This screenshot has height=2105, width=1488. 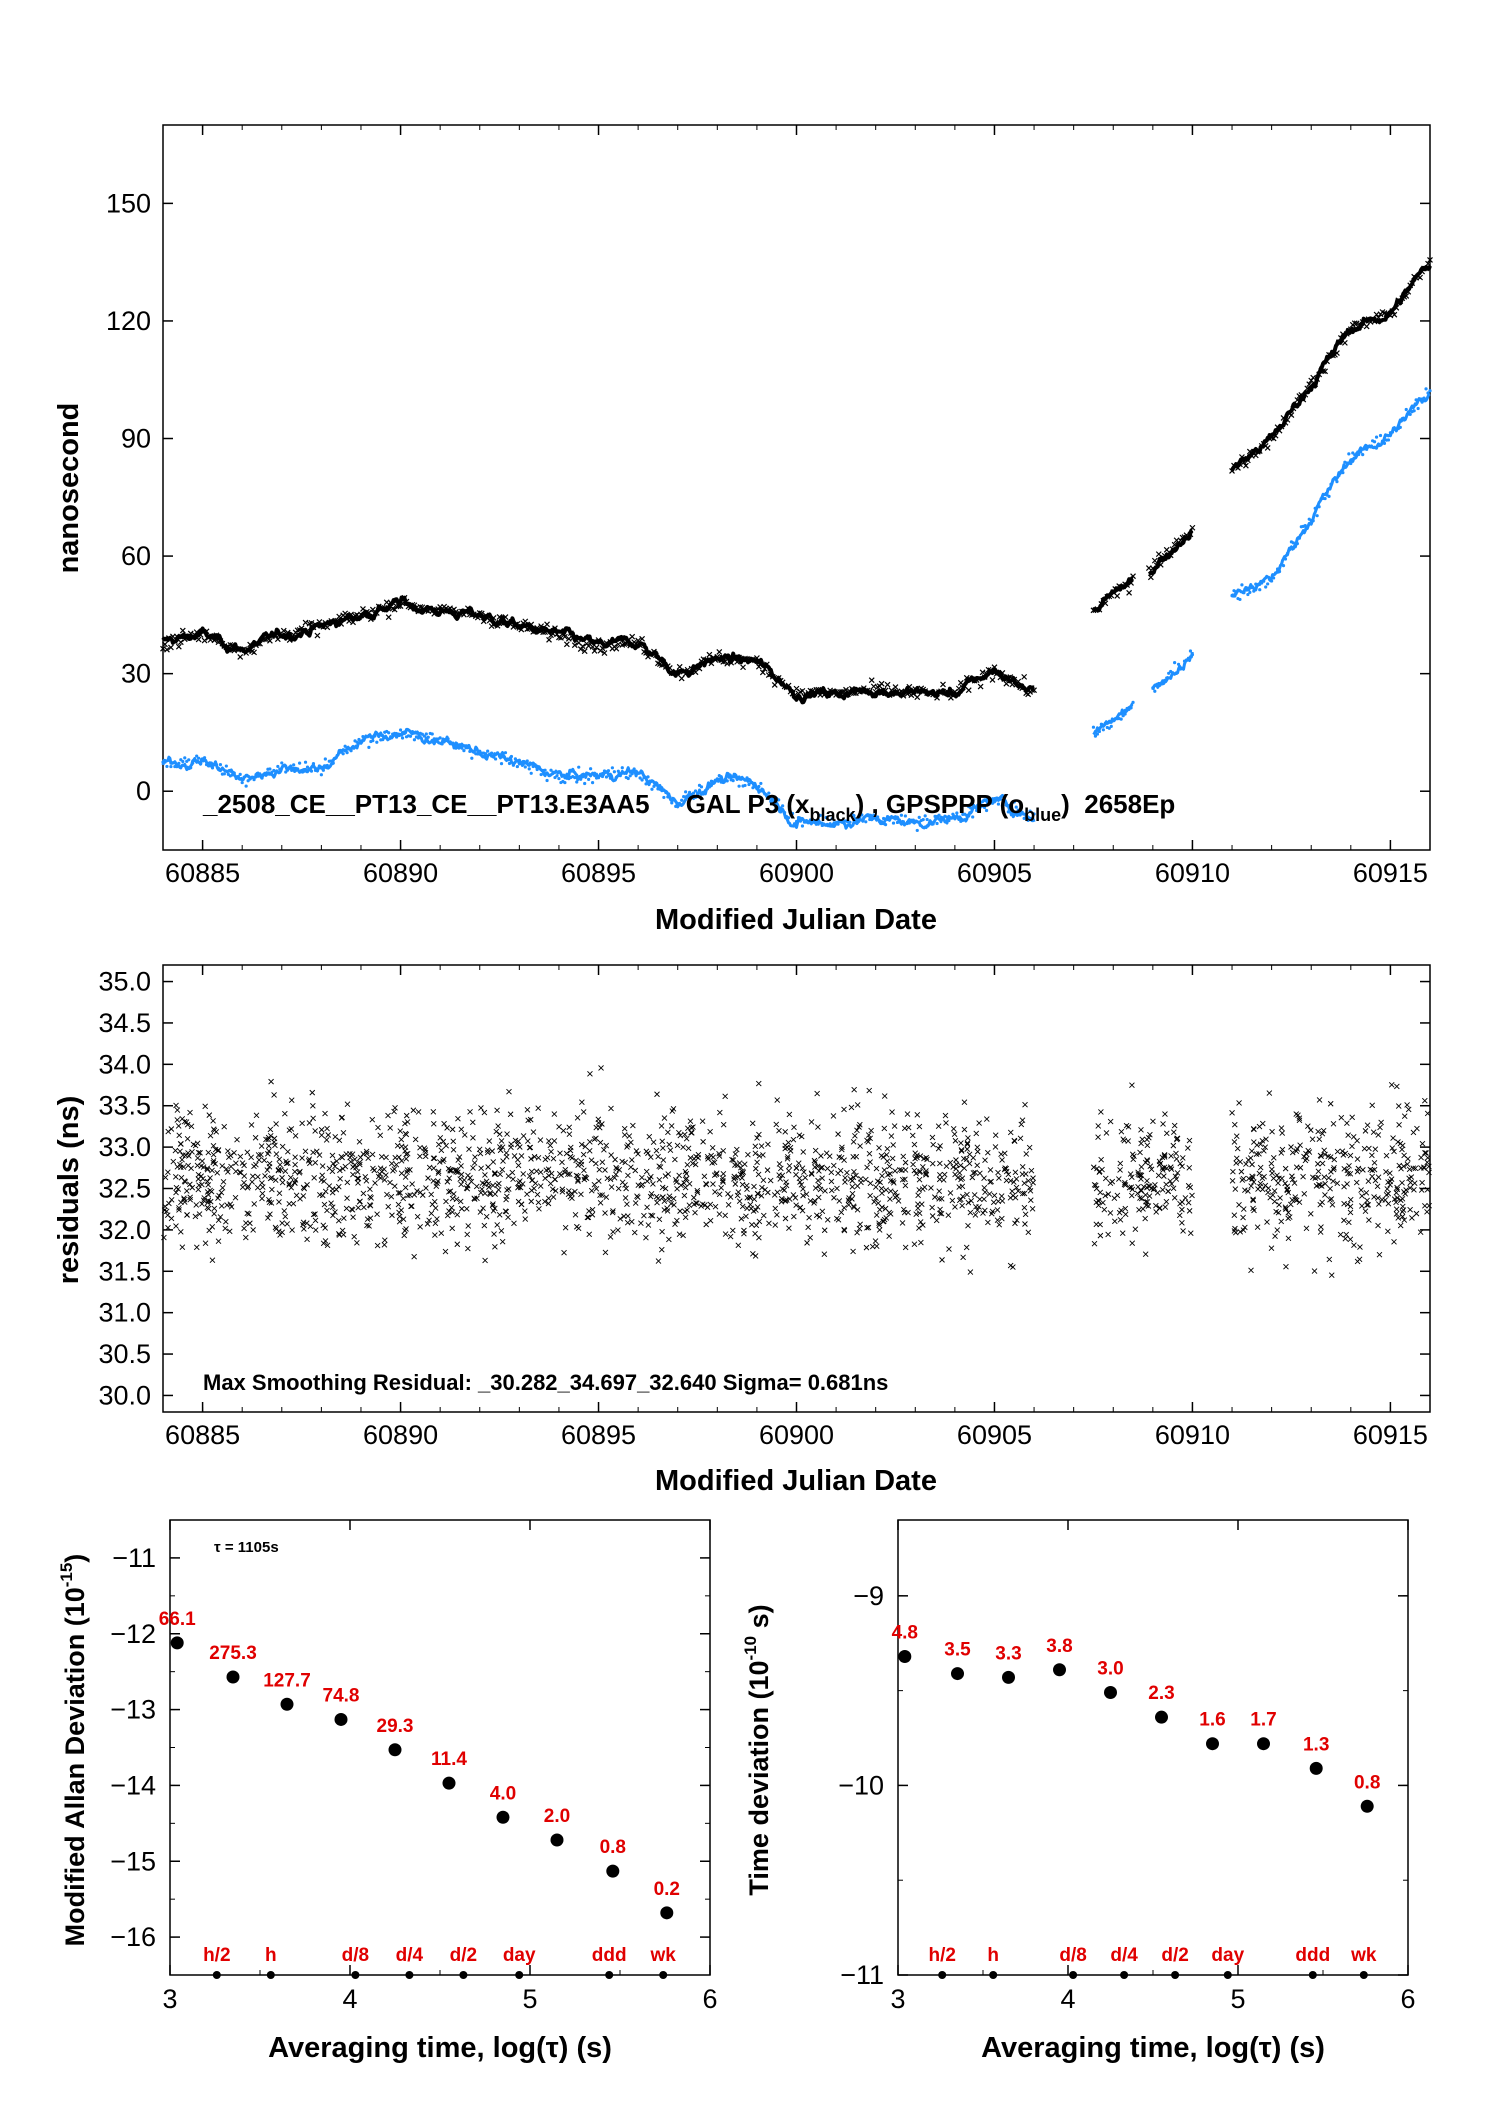 I want to click on panel3-xtick-label-1: 4, so click(x=349, y=1999).